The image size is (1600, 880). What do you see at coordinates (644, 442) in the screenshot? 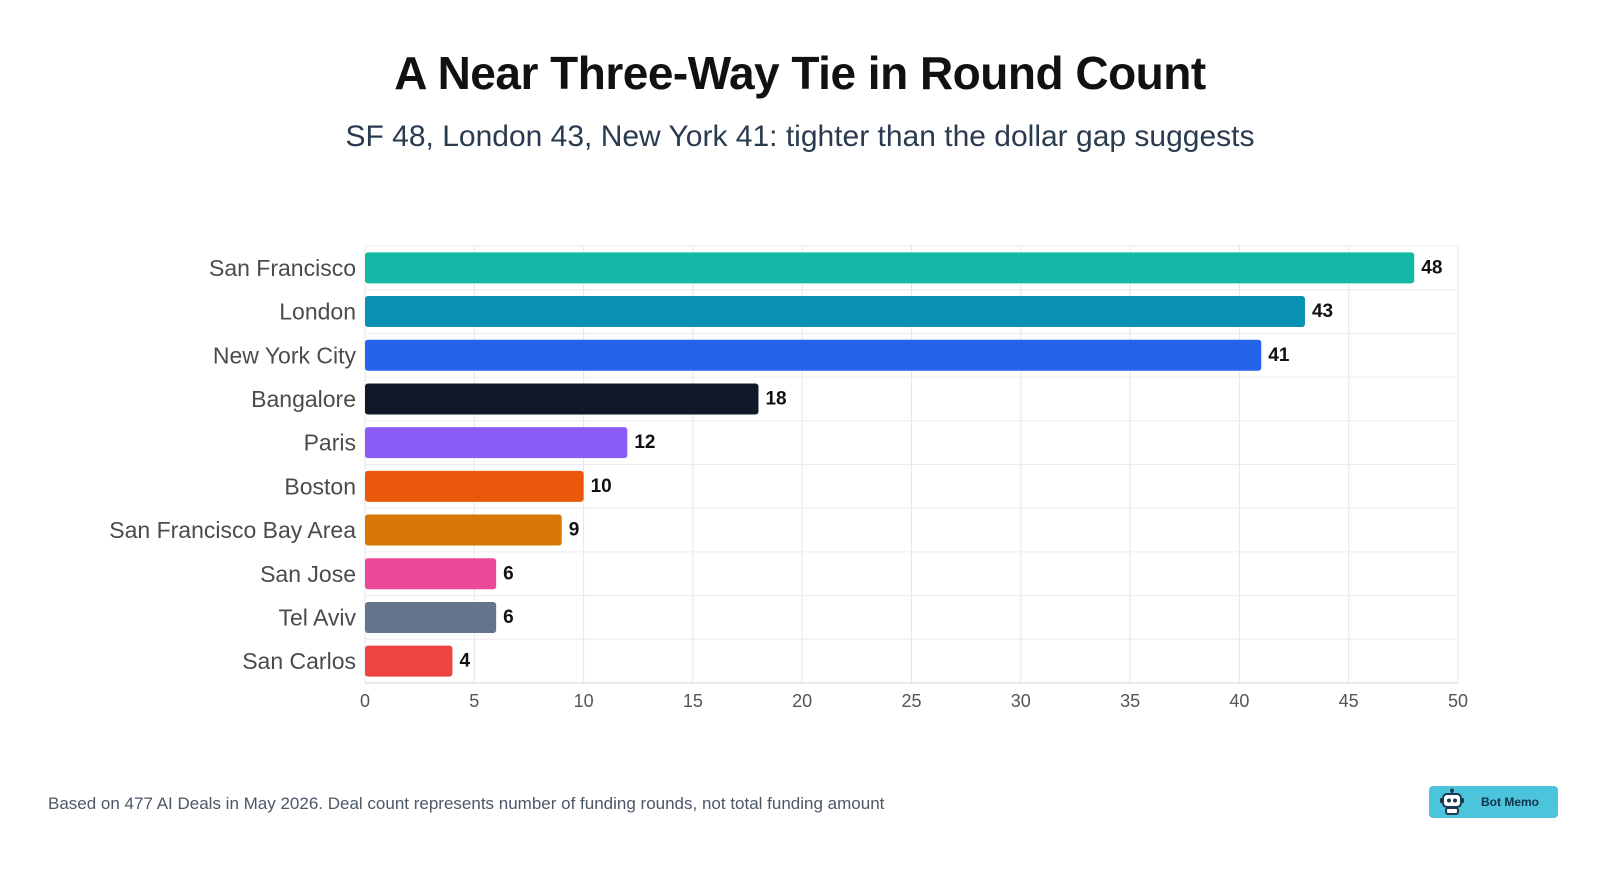
I see `value-label: 12` at bounding box center [644, 442].